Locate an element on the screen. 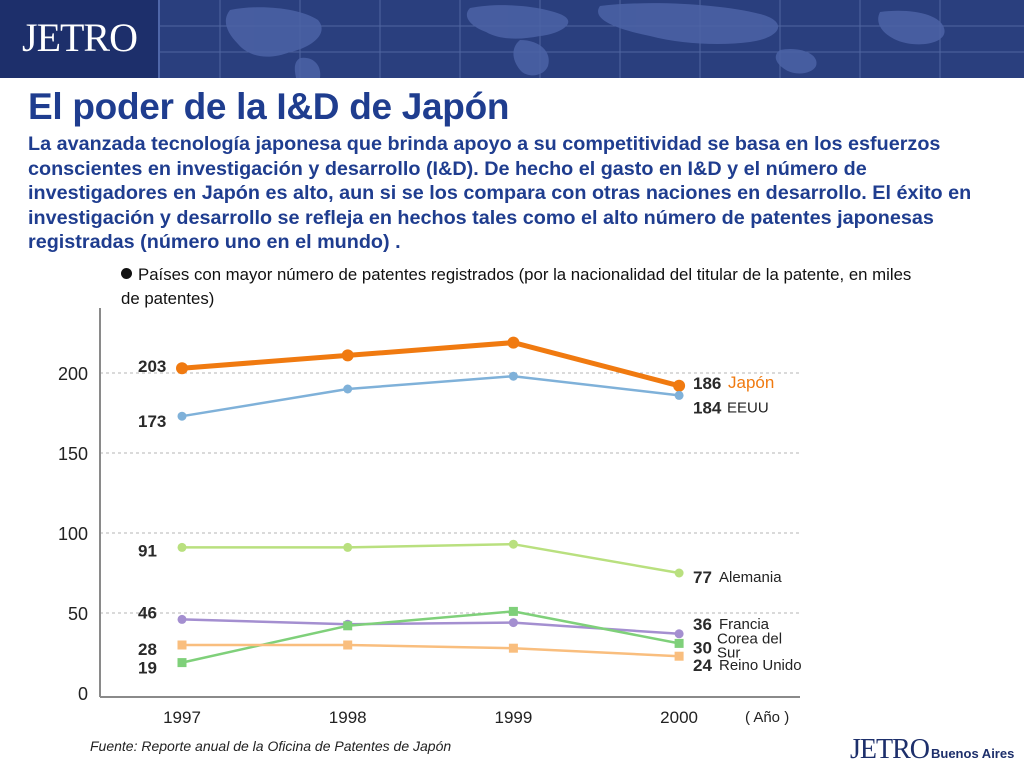  start-value-label: 19 is located at coordinates (147, 668).